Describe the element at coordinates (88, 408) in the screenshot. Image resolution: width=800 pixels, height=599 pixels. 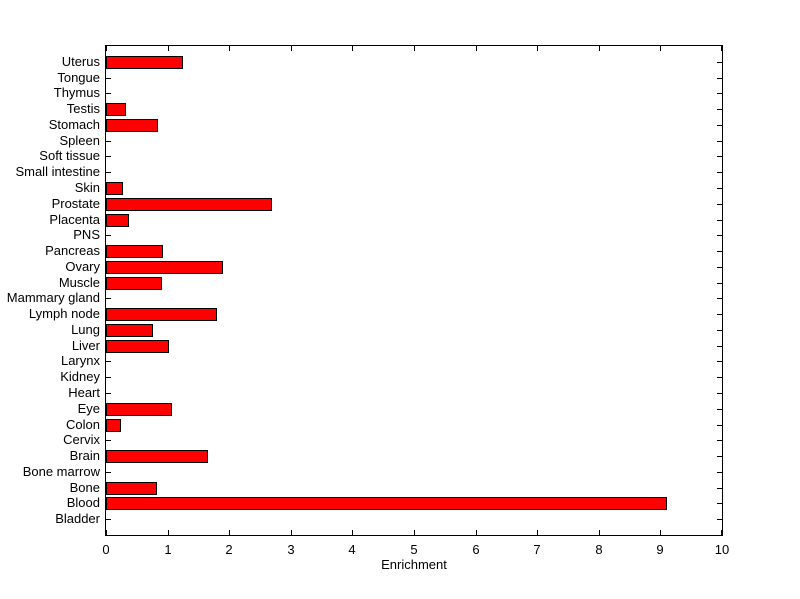
I see `y-tick-label-eye: Eye` at that location.